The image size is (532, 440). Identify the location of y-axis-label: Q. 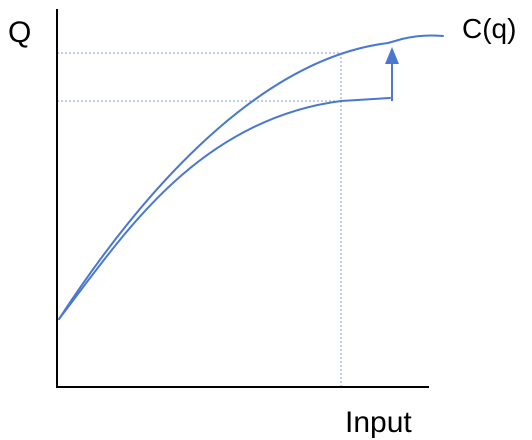
(19, 32).